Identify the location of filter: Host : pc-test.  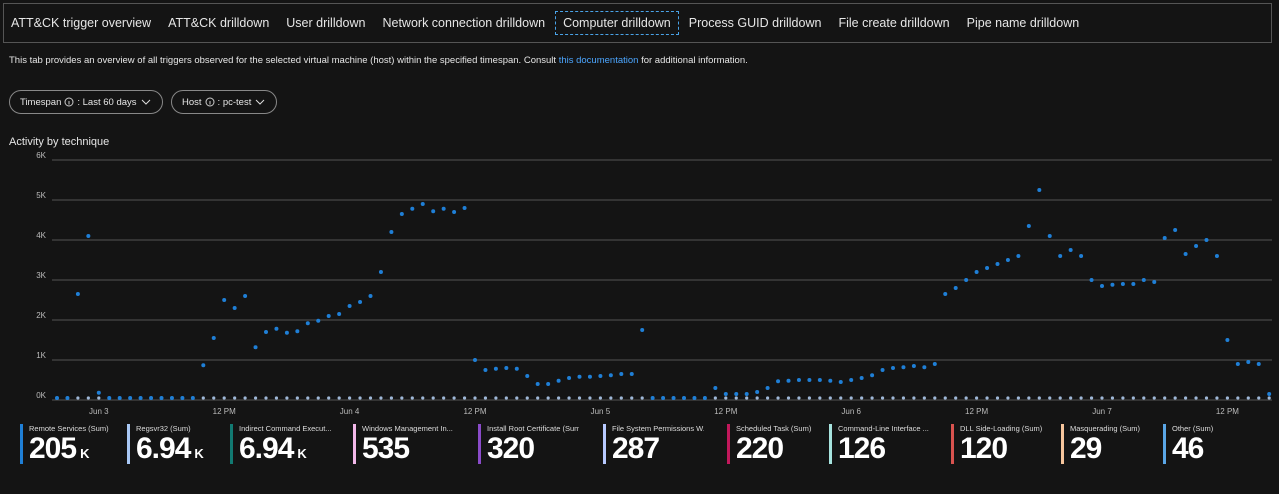
(224, 102).